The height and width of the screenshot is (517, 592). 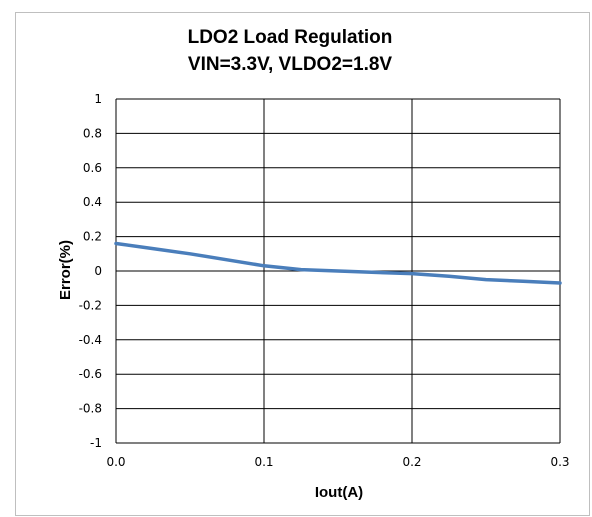 I want to click on y-tick-label: -1, so click(x=96, y=443).